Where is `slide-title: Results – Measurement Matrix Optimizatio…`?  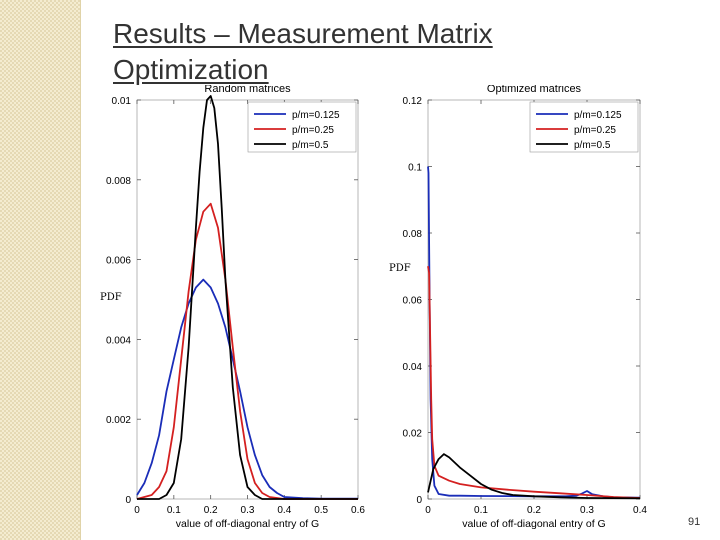 slide-title: Results – Measurement Matrix Optimizatio… is located at coordinates (343, 52).